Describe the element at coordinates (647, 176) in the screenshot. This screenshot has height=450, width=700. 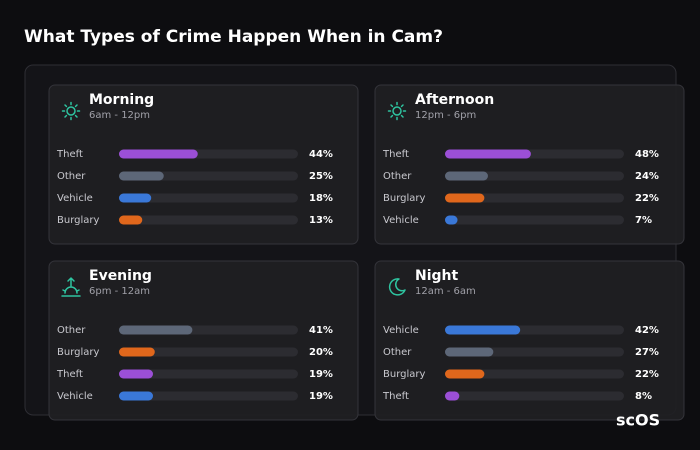
I see `value-label: 24%` at that location.